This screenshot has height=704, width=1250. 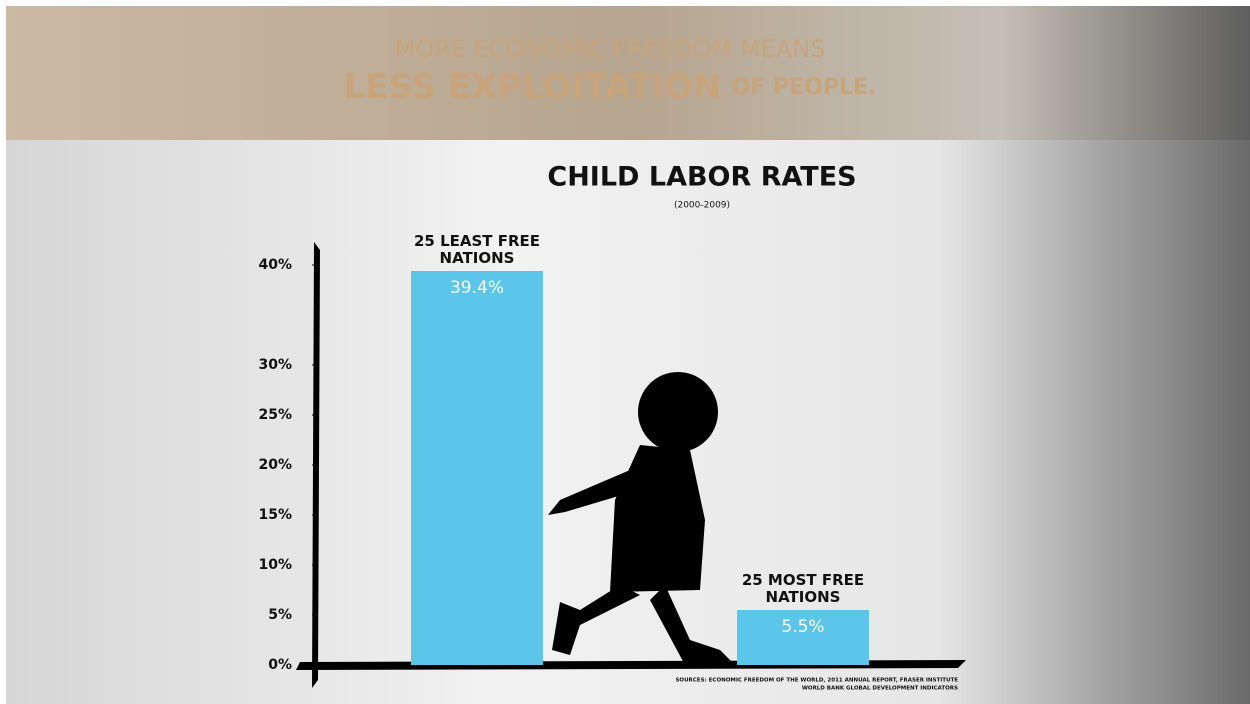 What do you see at coordinates (702, 206) in the screenshot?
I see `chart-subtitle: (2000-2009)` at bounding box center [702, 206].